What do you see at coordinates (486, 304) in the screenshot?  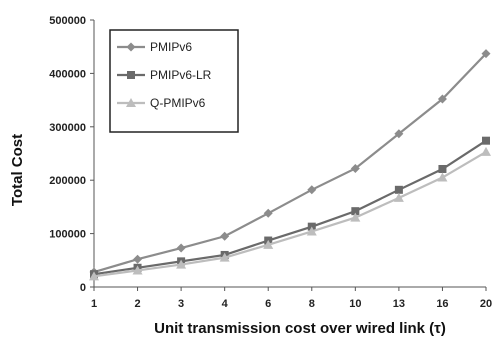 I see `x-tick-label: 20` at bounding box center [486, 304].